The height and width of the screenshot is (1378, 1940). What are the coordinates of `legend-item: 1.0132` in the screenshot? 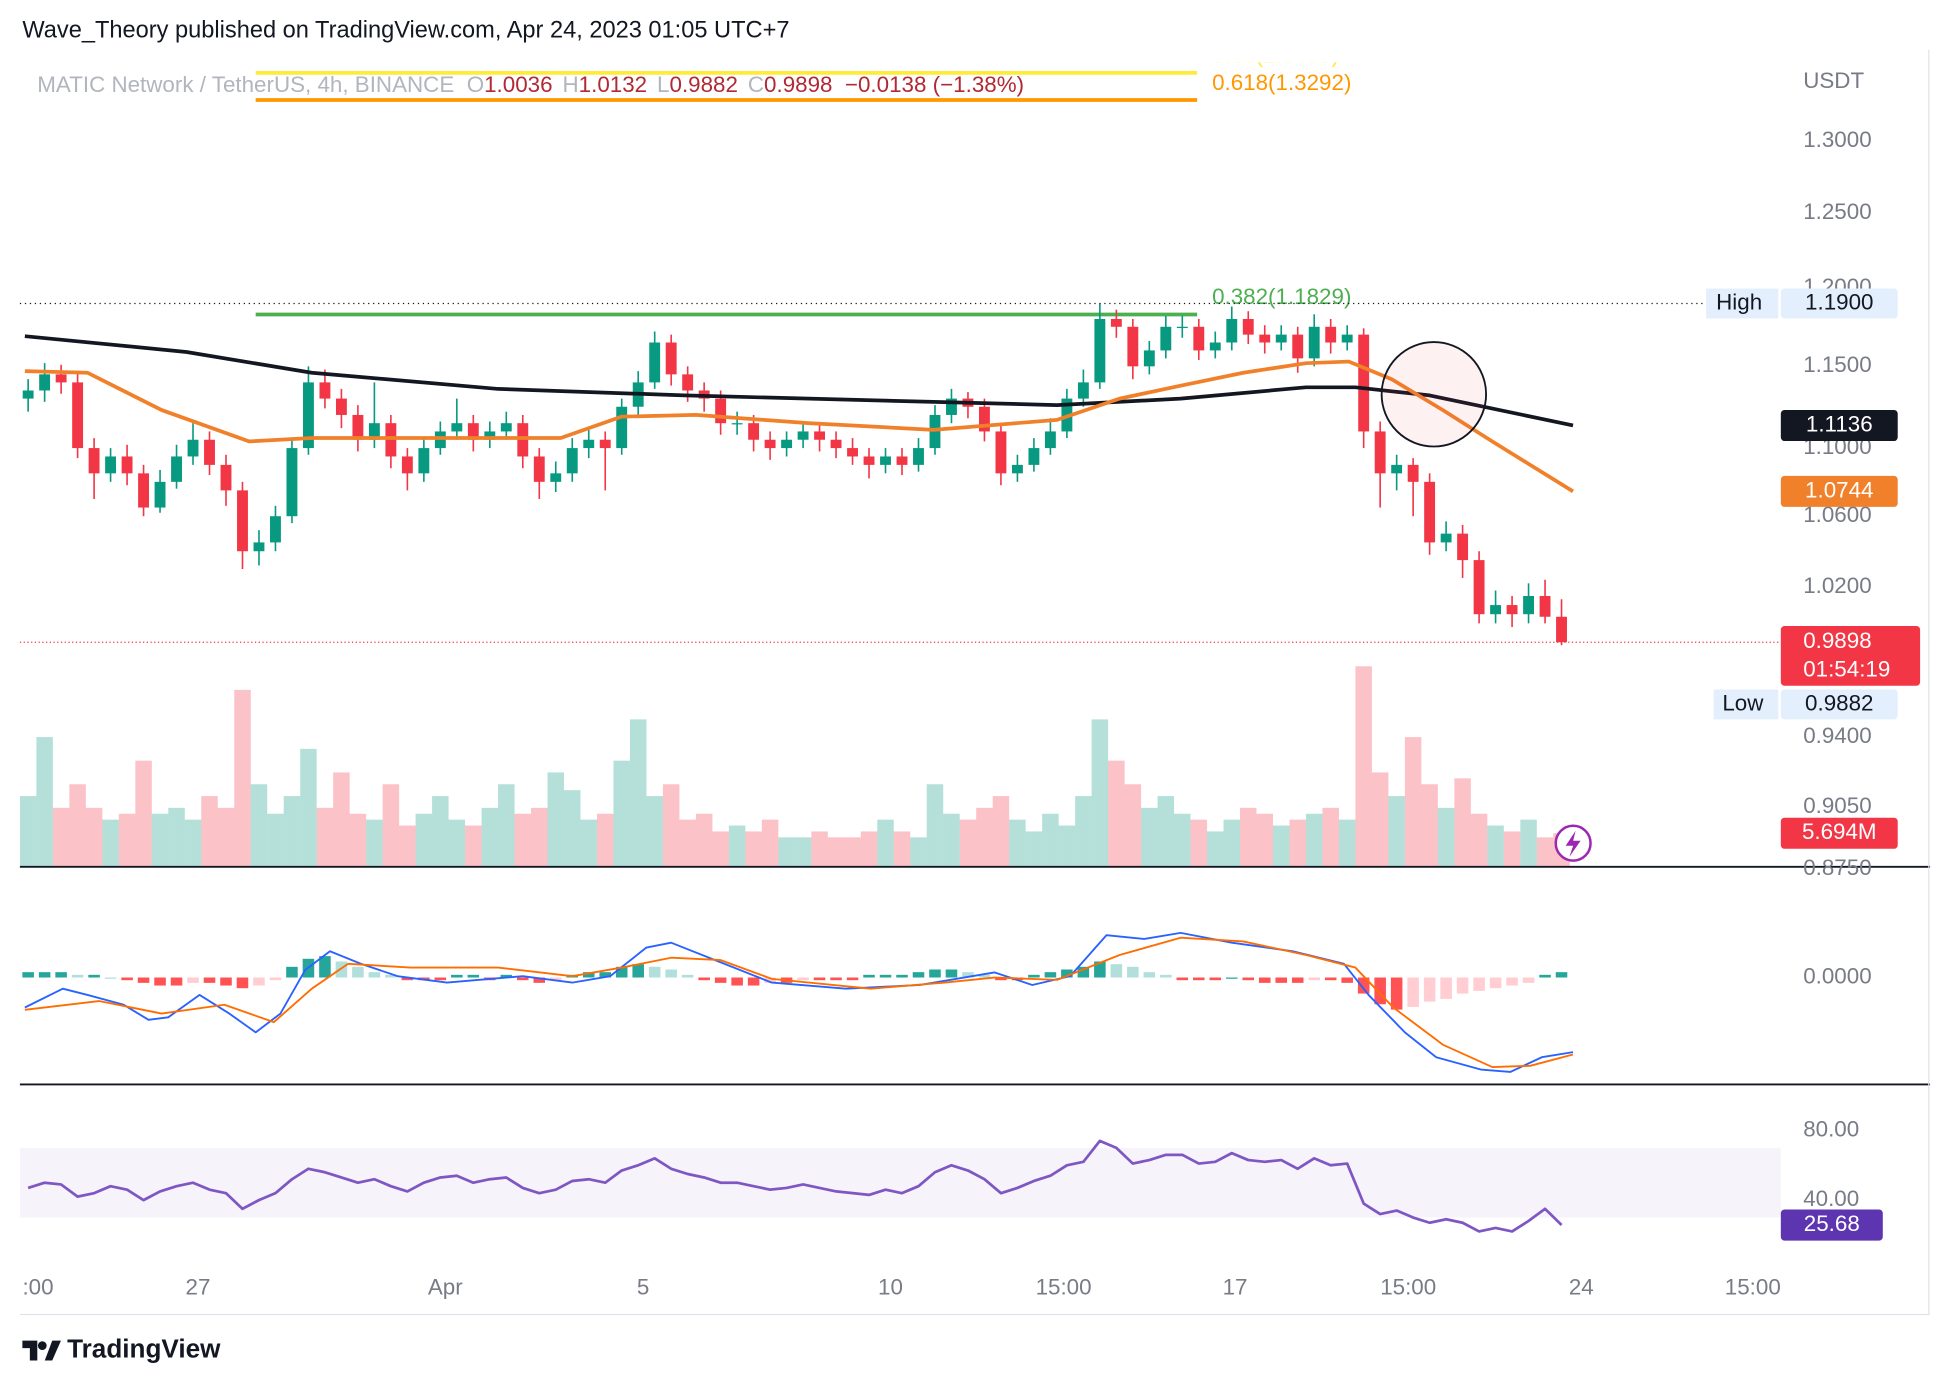 It's located at (613, 84).